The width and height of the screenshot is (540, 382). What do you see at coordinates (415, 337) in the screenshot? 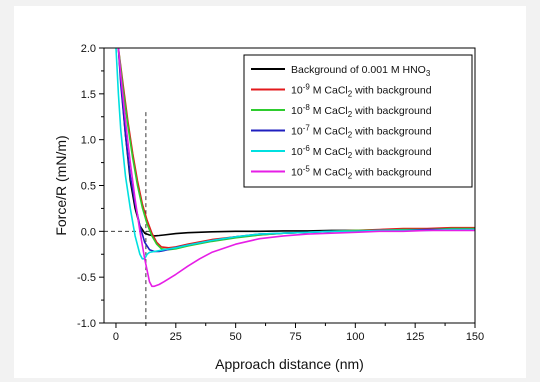
I see `x-tick-label: 125` at bounding box center [415, 337].